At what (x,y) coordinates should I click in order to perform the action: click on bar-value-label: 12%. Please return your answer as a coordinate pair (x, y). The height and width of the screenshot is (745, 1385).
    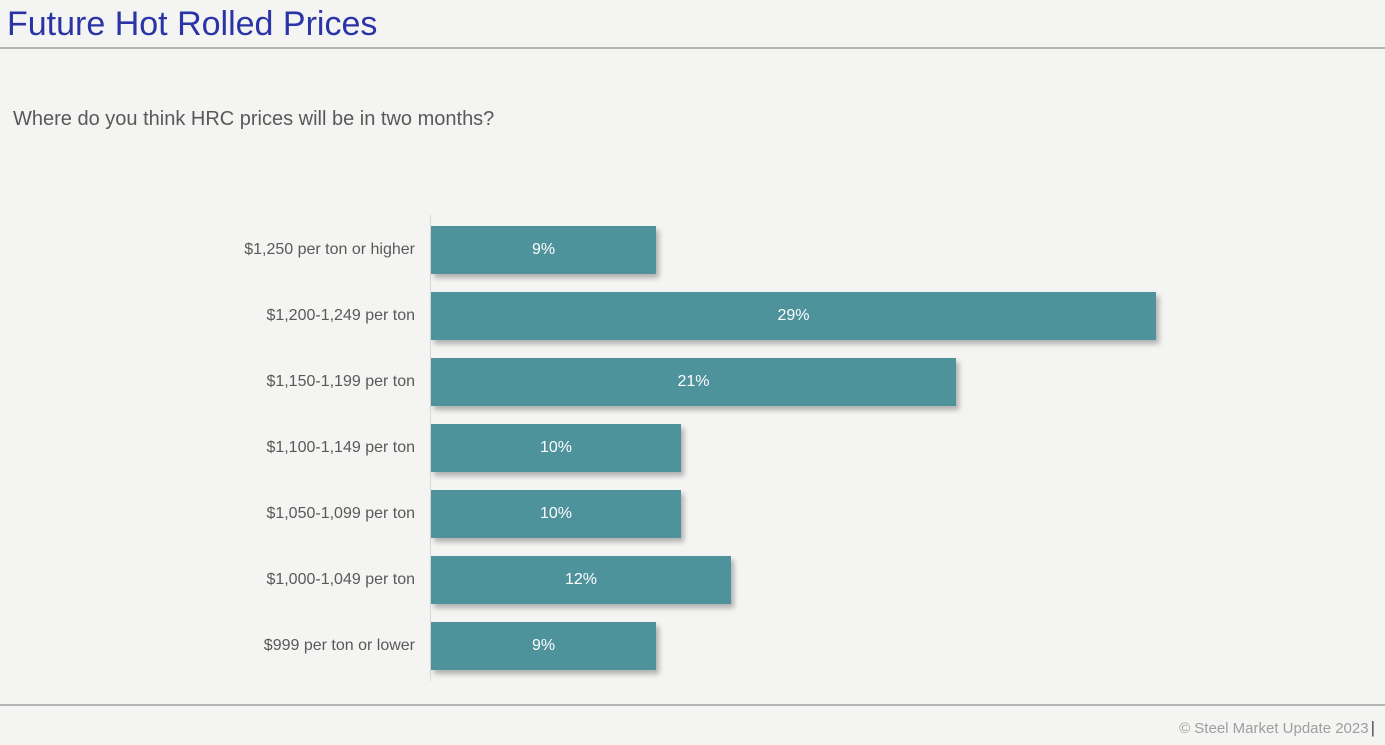
    Looking at the image, I should click on (581, 579).